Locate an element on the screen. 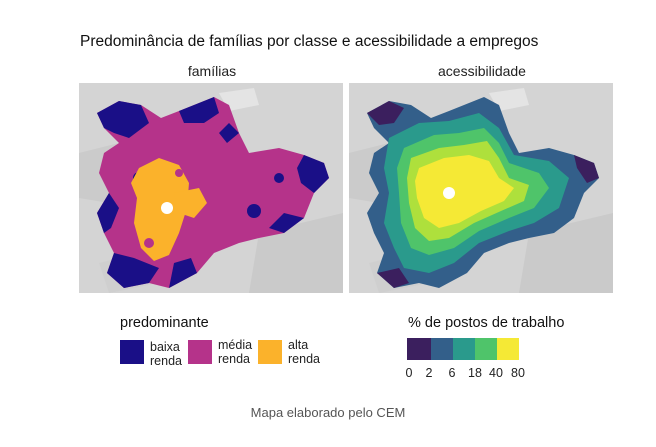  legend-label-alta-renda: alta renda is located at coordinates (304, 352).